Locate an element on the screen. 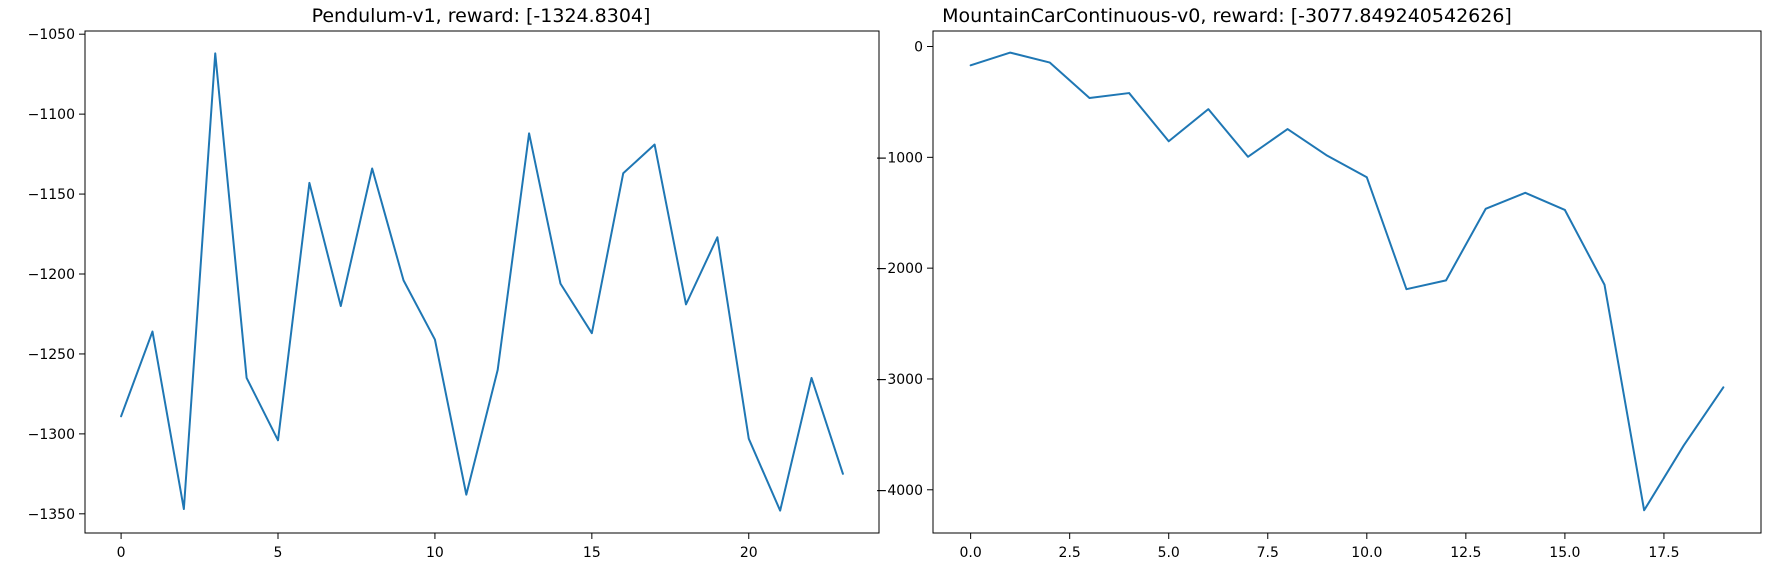 This screenshot has width=1768, height=577. x-tick-label: 15 is located at coordinates (592, 553).